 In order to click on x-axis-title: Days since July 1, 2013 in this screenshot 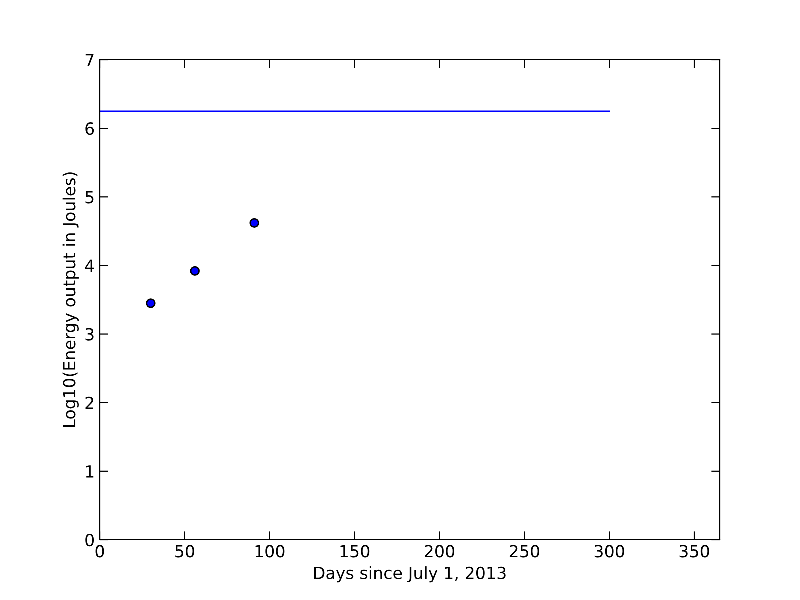, I will do `click(410, 574)`.